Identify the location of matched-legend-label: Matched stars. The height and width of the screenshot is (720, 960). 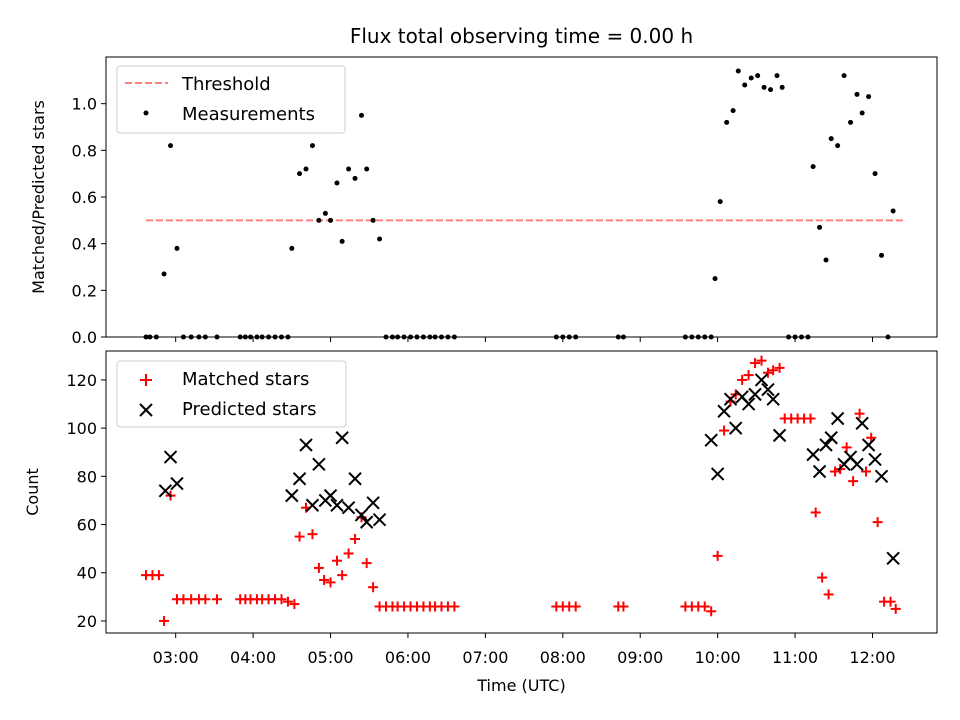
(245, 379).